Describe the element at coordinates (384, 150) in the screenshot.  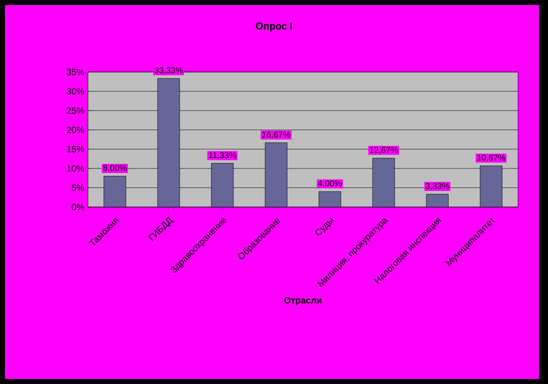
I see `data-label: 12,67%` at that location.